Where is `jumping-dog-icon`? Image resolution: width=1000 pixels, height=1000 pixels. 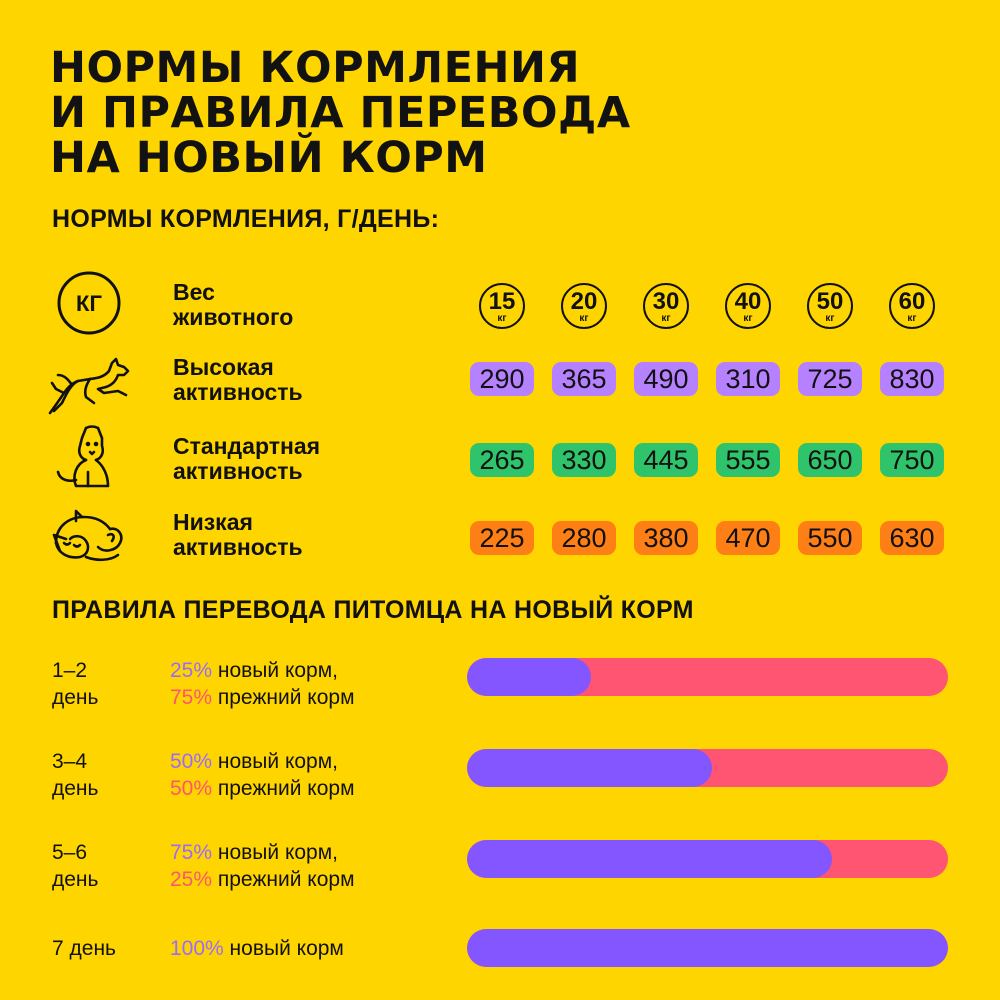
jumping-dog-icon is located at coordinates (90, 384).